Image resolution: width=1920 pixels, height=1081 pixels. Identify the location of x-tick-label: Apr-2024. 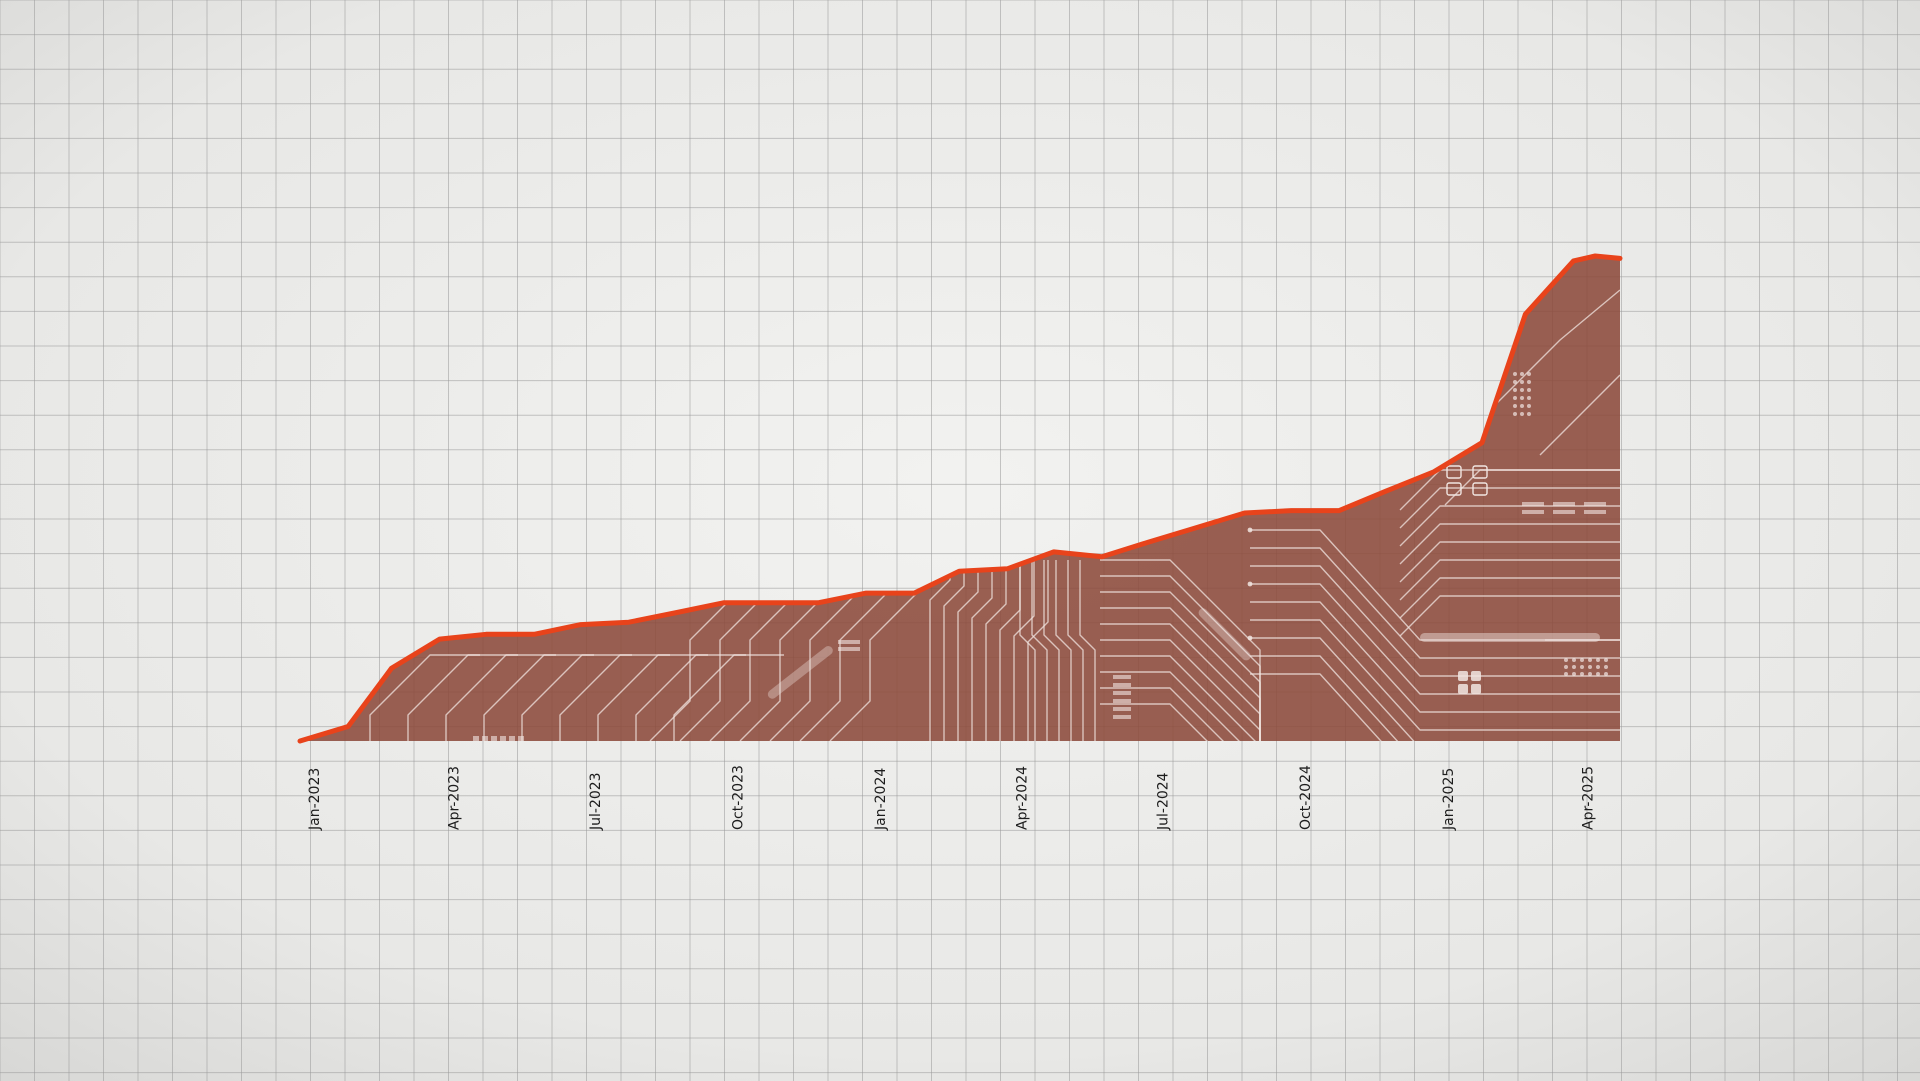
(1022, 798).